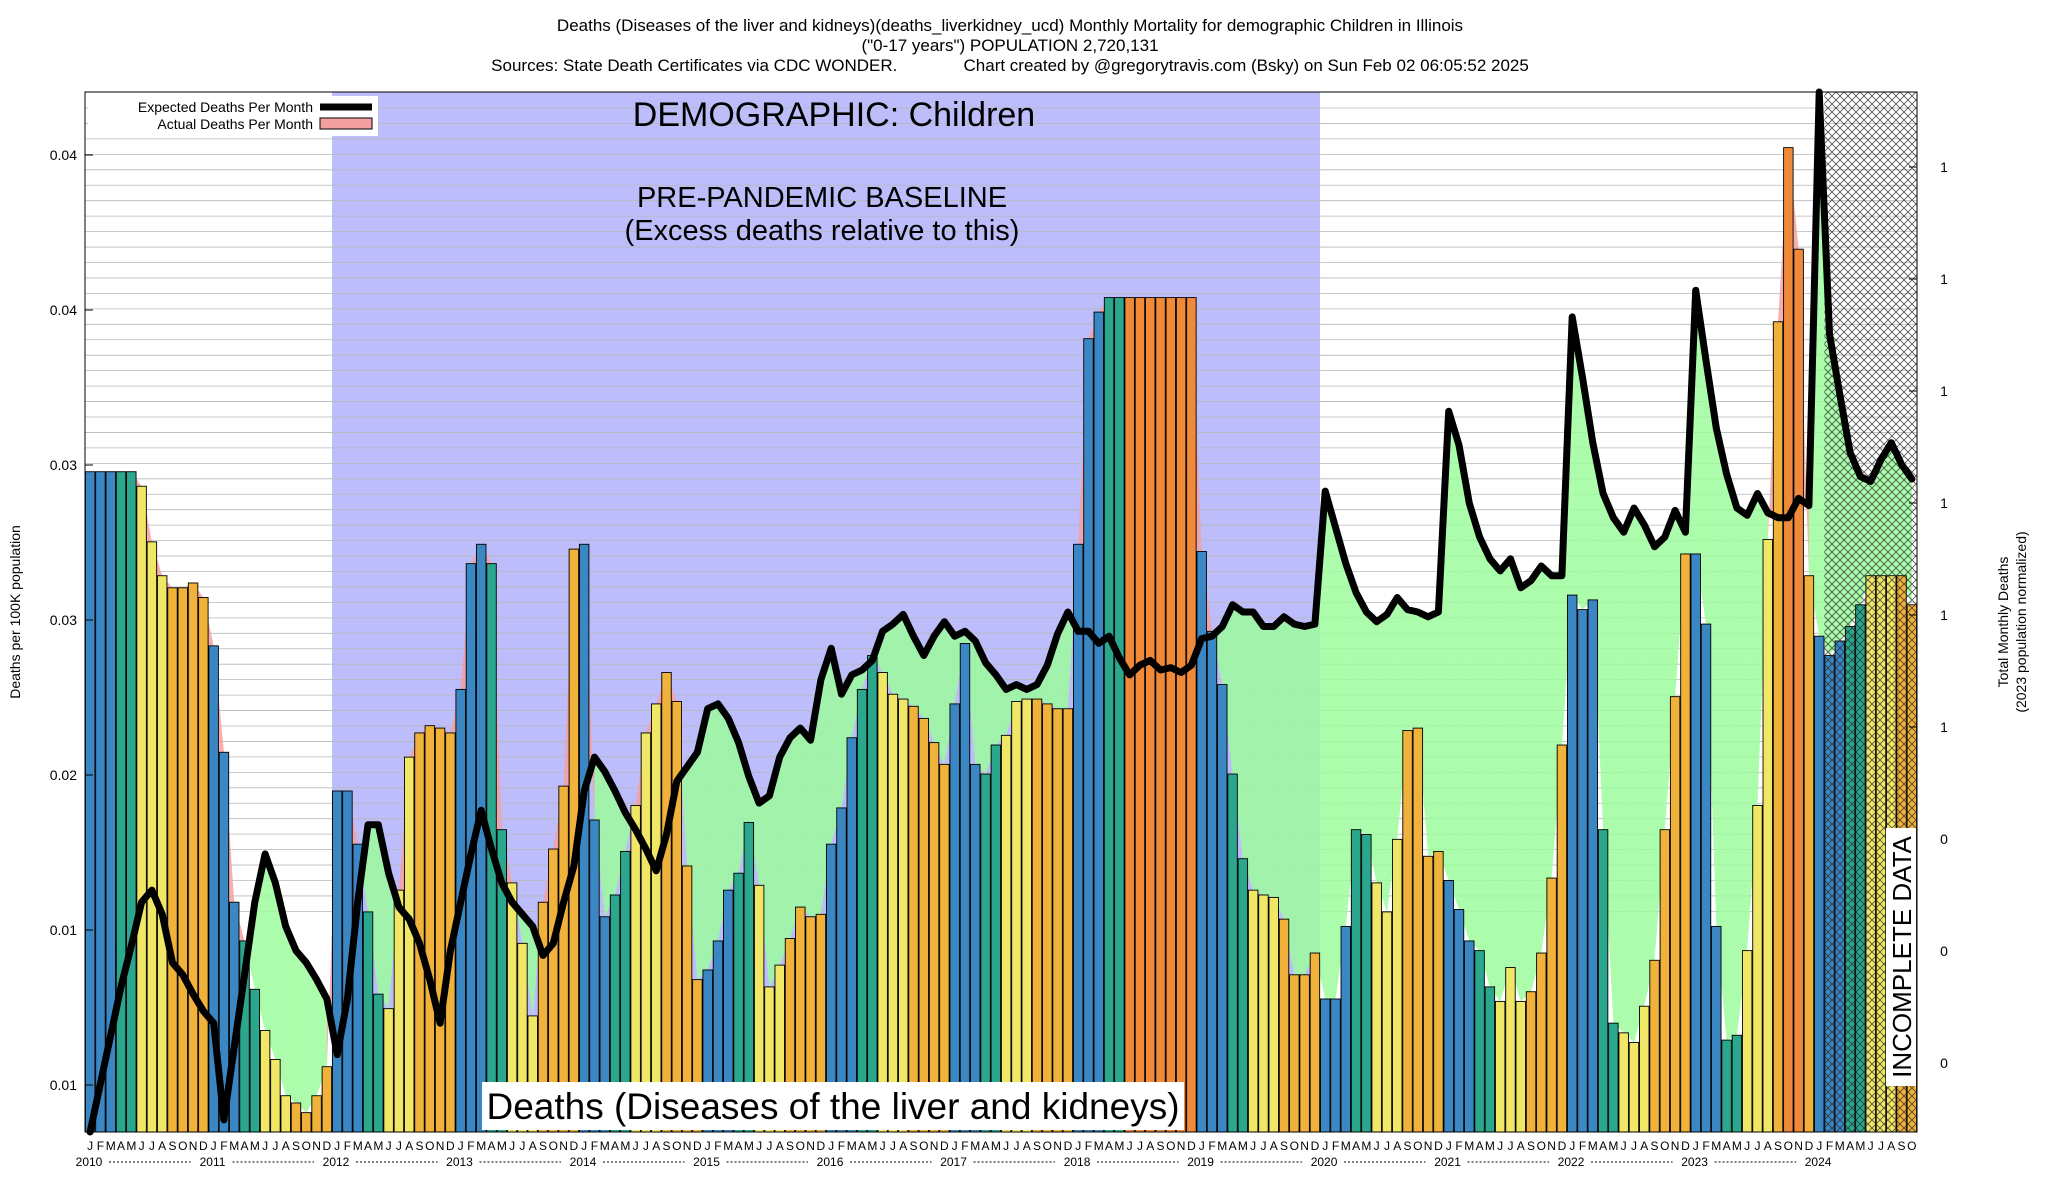 Image resolution: width=2048 pixels, height=1200 pixels. I want to click on chart-title-line2: ("0-17 years") POPULATION 2,720,131, so click(1009, 45).